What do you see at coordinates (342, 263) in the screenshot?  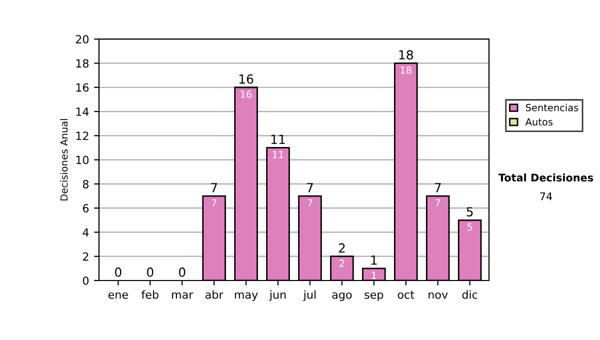 I see `data-label: 2` at bounding box center [342, 263].